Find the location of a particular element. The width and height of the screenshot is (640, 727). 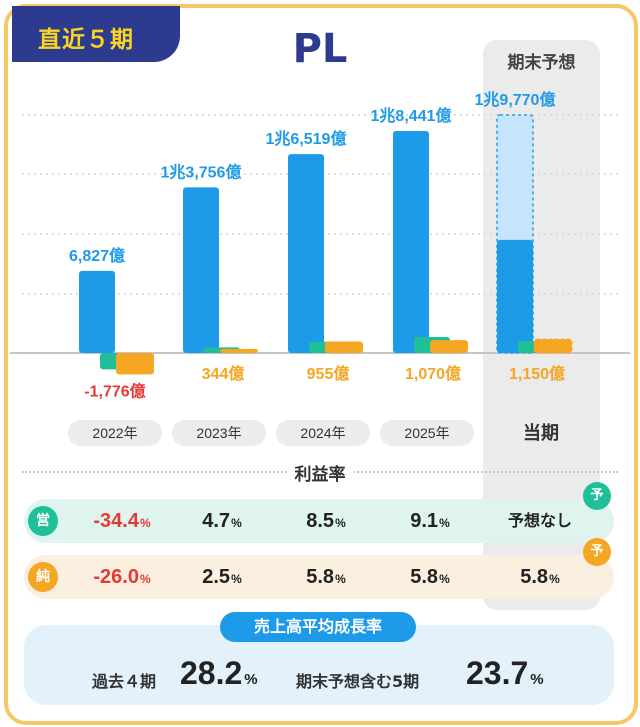

chart-title: PL is located at coordinates (320, 49).